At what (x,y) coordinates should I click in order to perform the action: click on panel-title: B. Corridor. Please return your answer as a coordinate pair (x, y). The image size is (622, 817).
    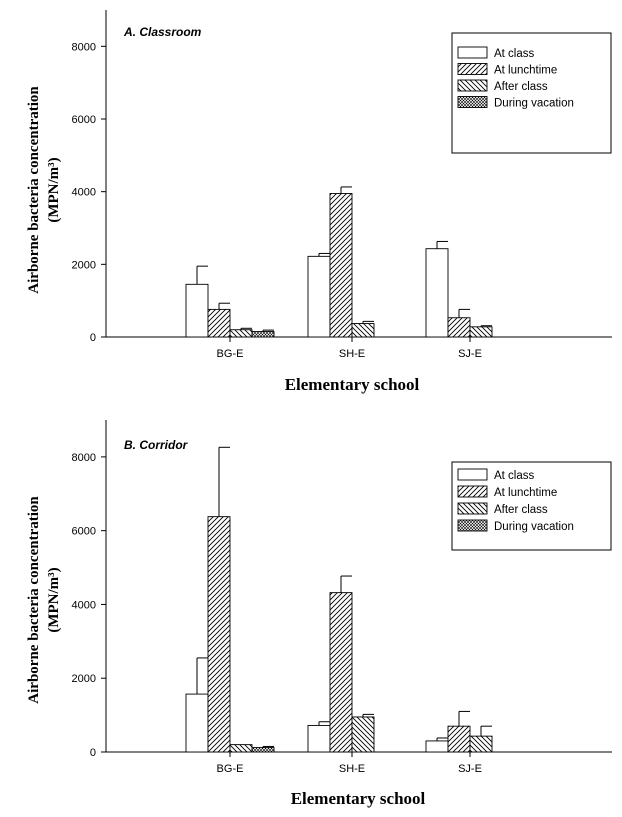
    Looking at the image, I should click on (156, 445).